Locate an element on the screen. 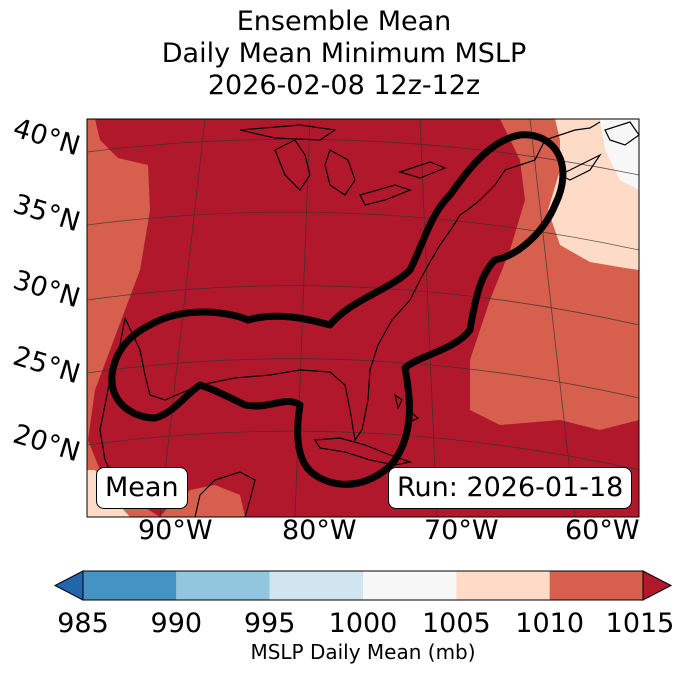 This screenshot has height=674, width=688. title-line-2: Daily Mean Minimum MSLP is located at coordinates (344, 53).